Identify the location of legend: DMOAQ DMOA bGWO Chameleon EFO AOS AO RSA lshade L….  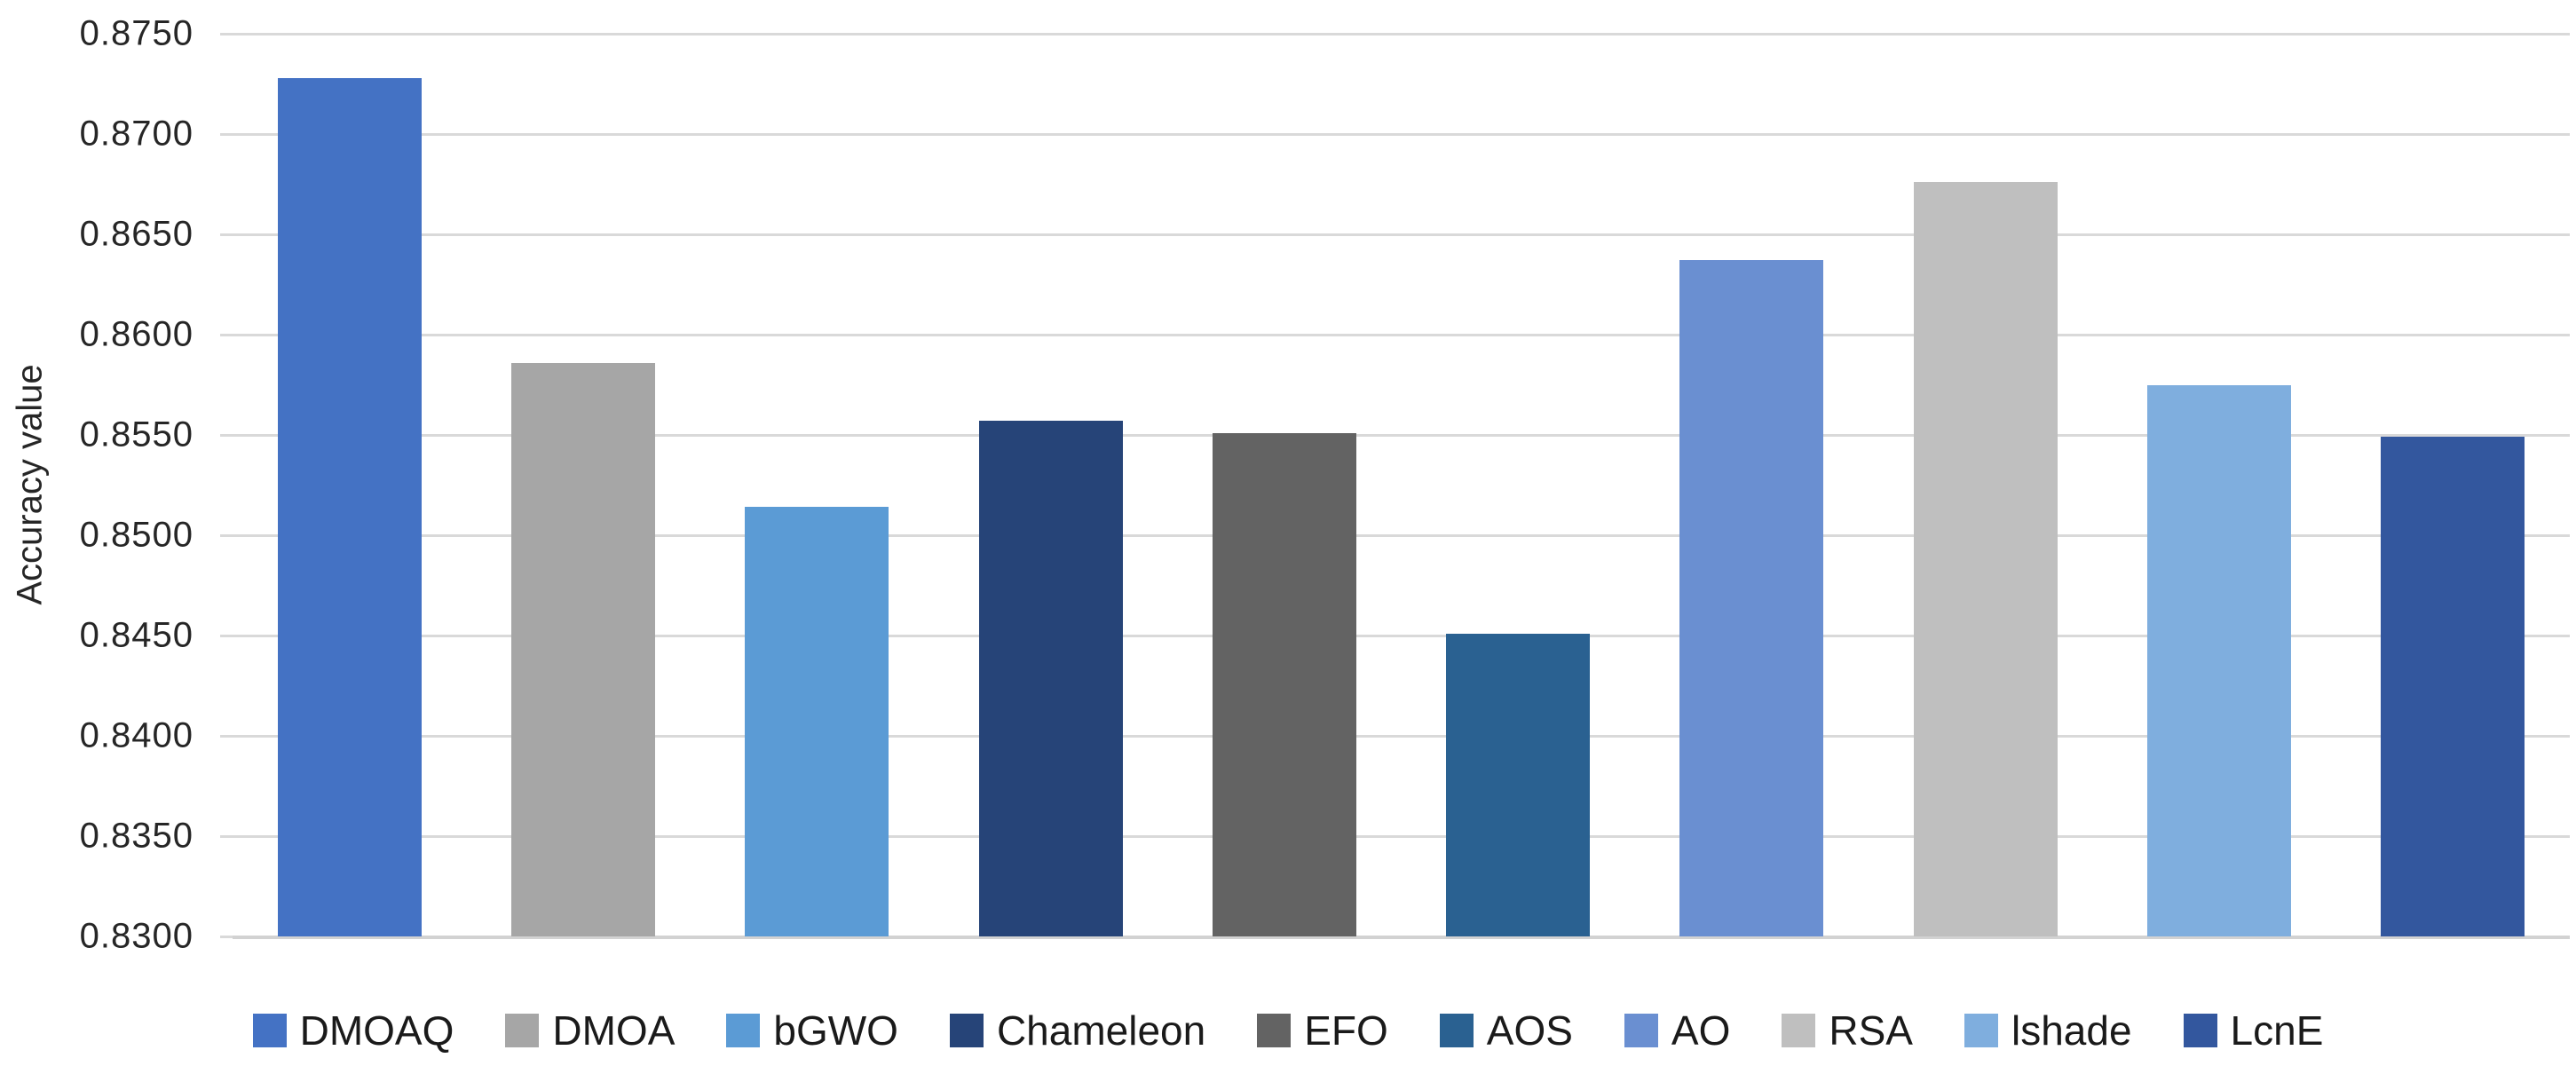
(1288, 1030).